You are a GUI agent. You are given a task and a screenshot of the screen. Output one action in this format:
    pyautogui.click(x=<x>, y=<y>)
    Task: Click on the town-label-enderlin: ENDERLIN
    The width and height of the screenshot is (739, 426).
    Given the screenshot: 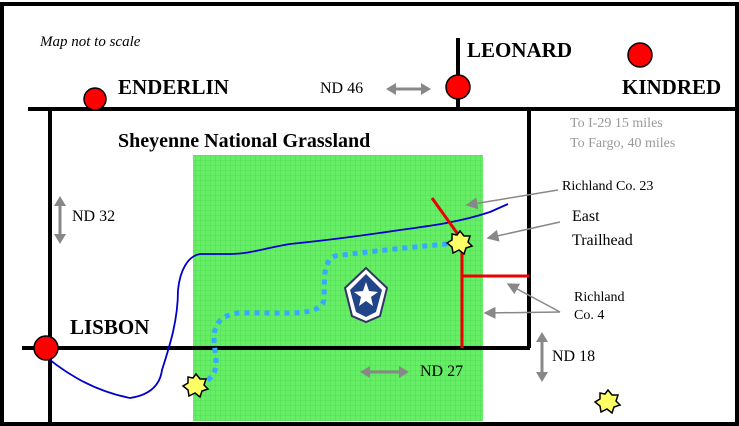 What is the action you would take?
    pyautogui.click(x=173, y=87)
    